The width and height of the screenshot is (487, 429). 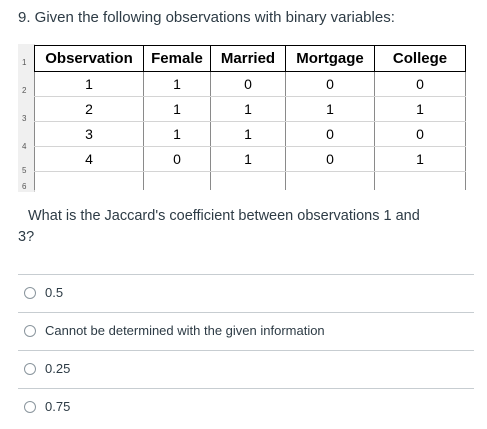 I want to click on answer-label: 0.75, so click(x=58, y=406).